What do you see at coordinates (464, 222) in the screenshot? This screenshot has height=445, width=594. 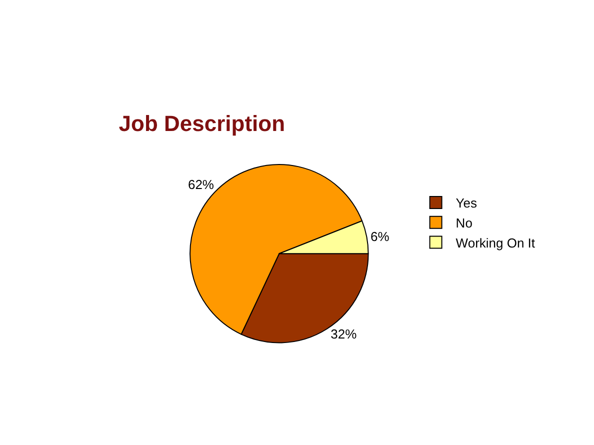 I see `legend-label: No` at bounding box center [464, 222].